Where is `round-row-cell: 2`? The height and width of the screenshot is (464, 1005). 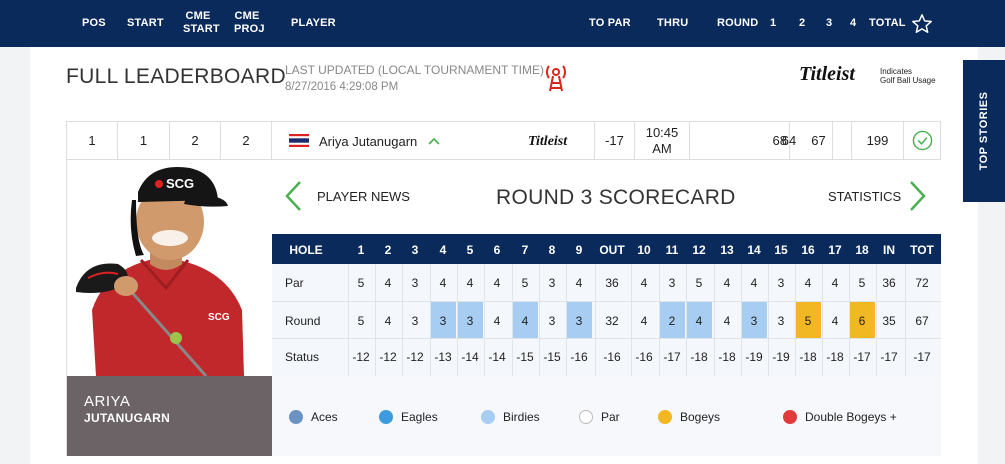 round-row-cell: 2 is located at coordinates (672, 321).